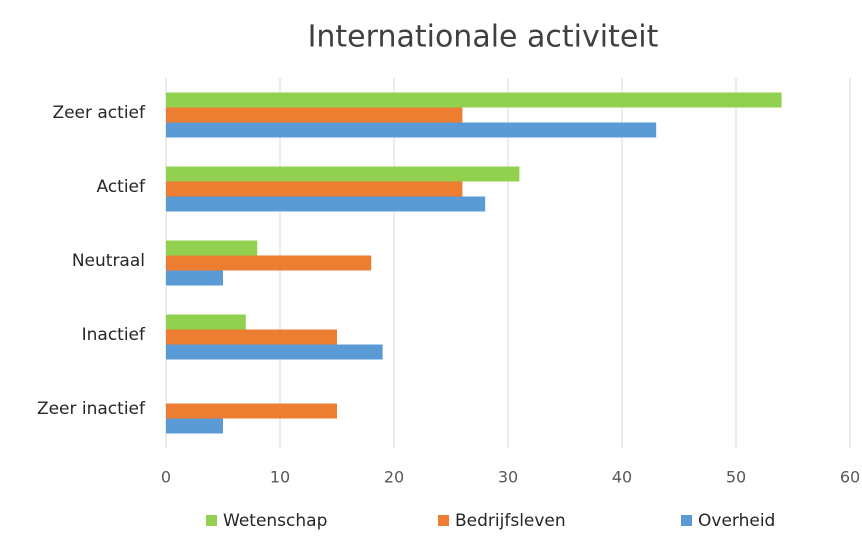  What do you see at coordinates (280, 477) in the screenshot?
I see `x-tick-label: 10` at bounding box center [280, 477].